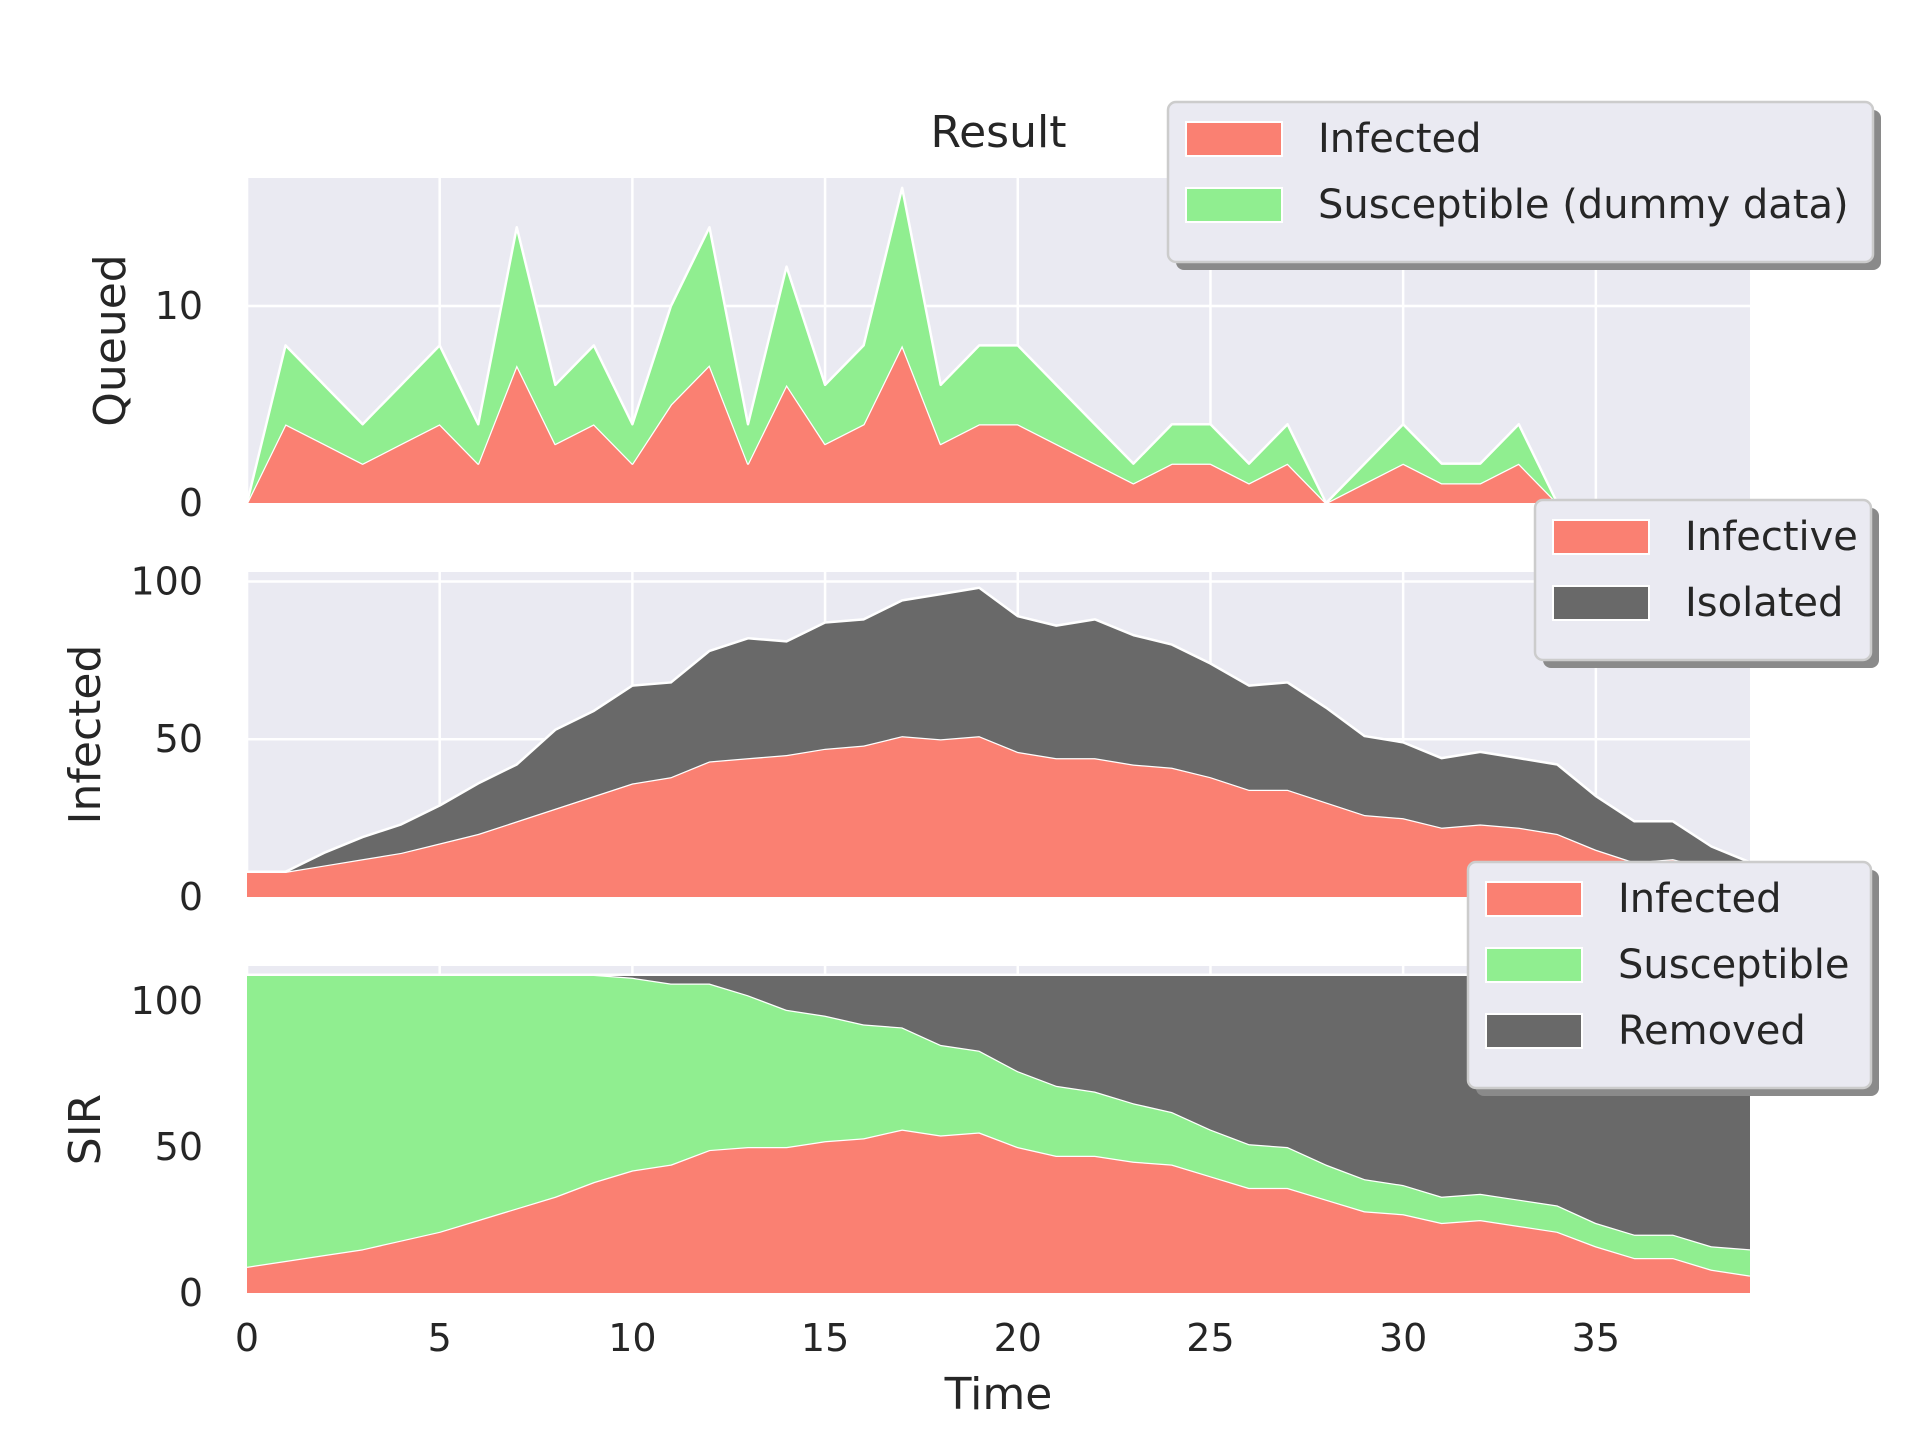  What do you see at coordinates (1771, 537) in the screenshot?
I see `legend-label: Infective` at bounding box center [1771, 537].